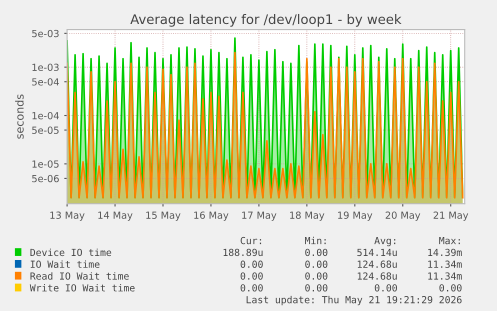 This screenshot has width=497, height=311. What do you see at coordinates (243, 252) in the screenshot?
I see `text: 188.89u` at bounding box center [243, 252].